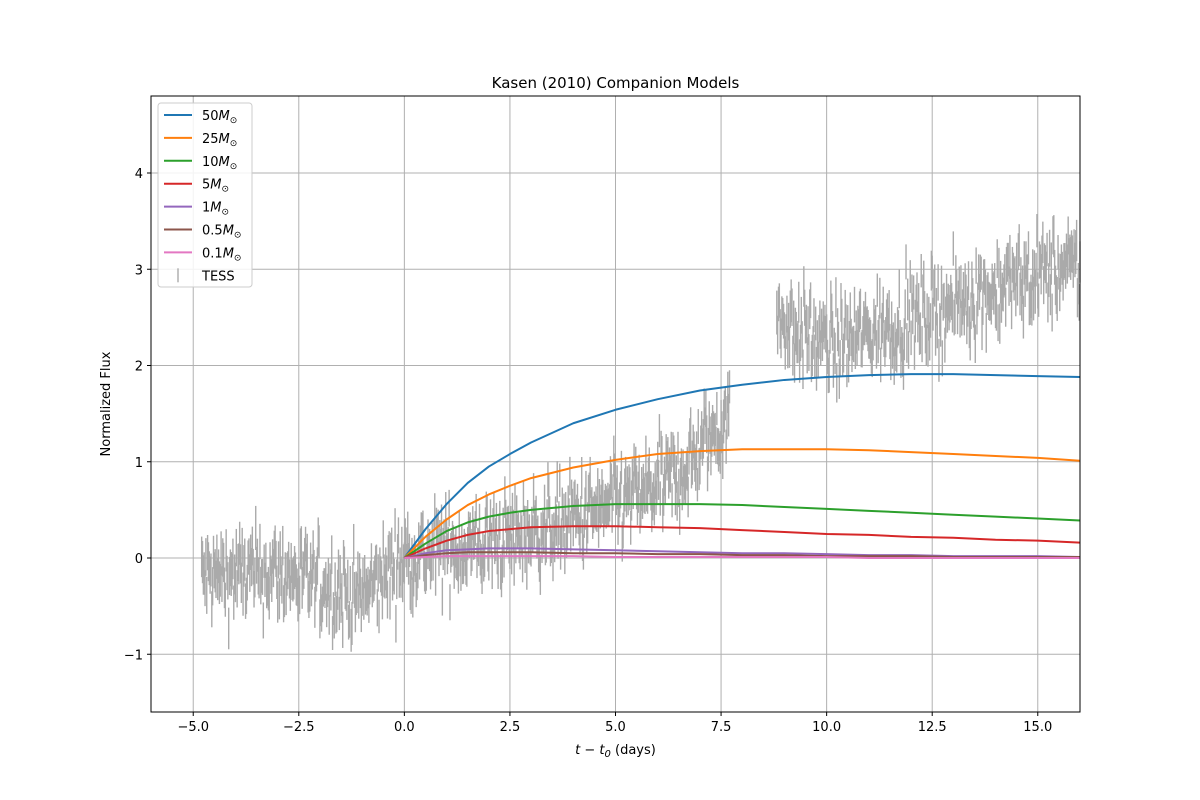  I want to click on legend-label-tess: TESS, so click(218, 276).